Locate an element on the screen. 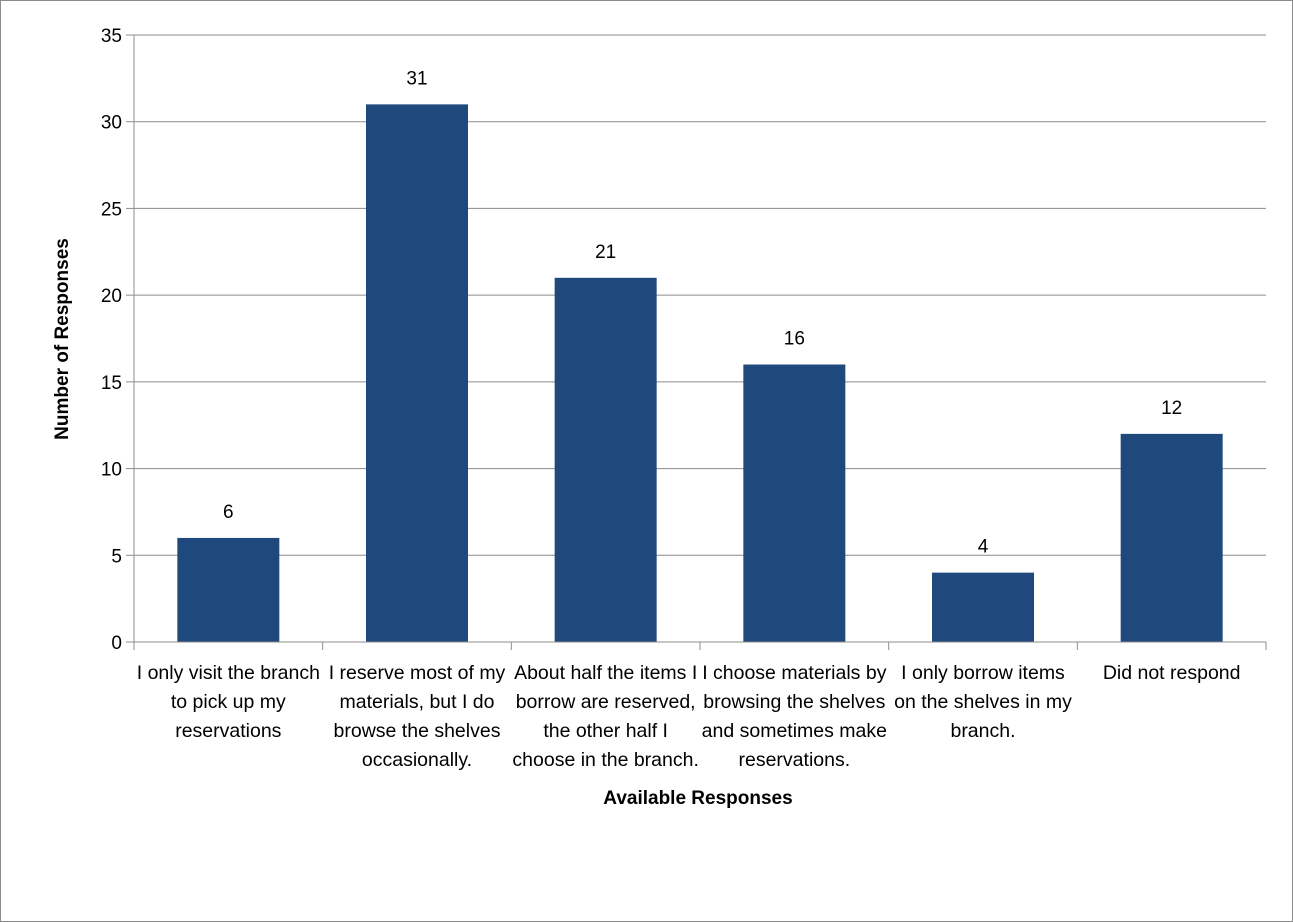  data-label: 12 is located at coordinates (1171, 408).